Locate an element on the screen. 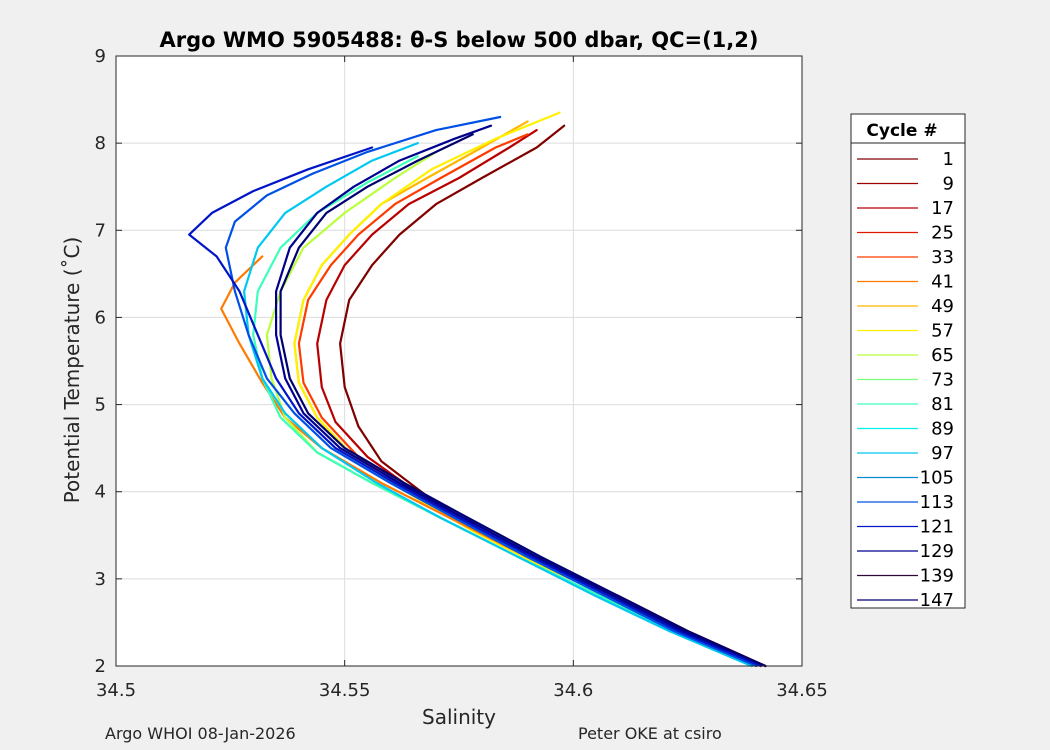 The height and width of the screenshot is (750, 1050). y-tick-label: 3 is located at coordinates (100, 579).